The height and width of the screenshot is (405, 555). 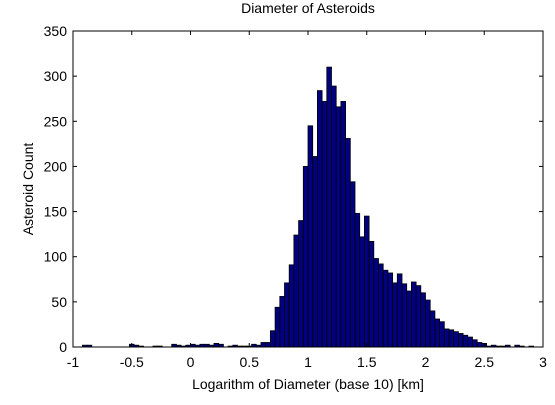 What do you see at coordinates (426, 362) in the screenshot?
I see `x-tick-label: 2` at bounding box center [426, 362].